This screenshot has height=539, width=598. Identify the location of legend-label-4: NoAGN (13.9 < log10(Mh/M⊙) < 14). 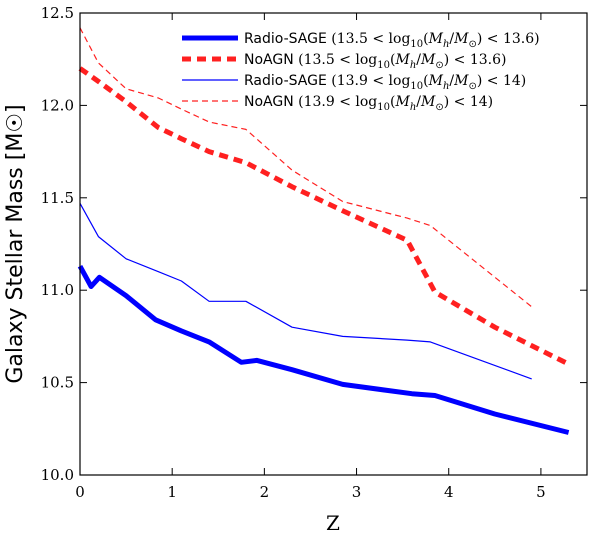
(368, 103).